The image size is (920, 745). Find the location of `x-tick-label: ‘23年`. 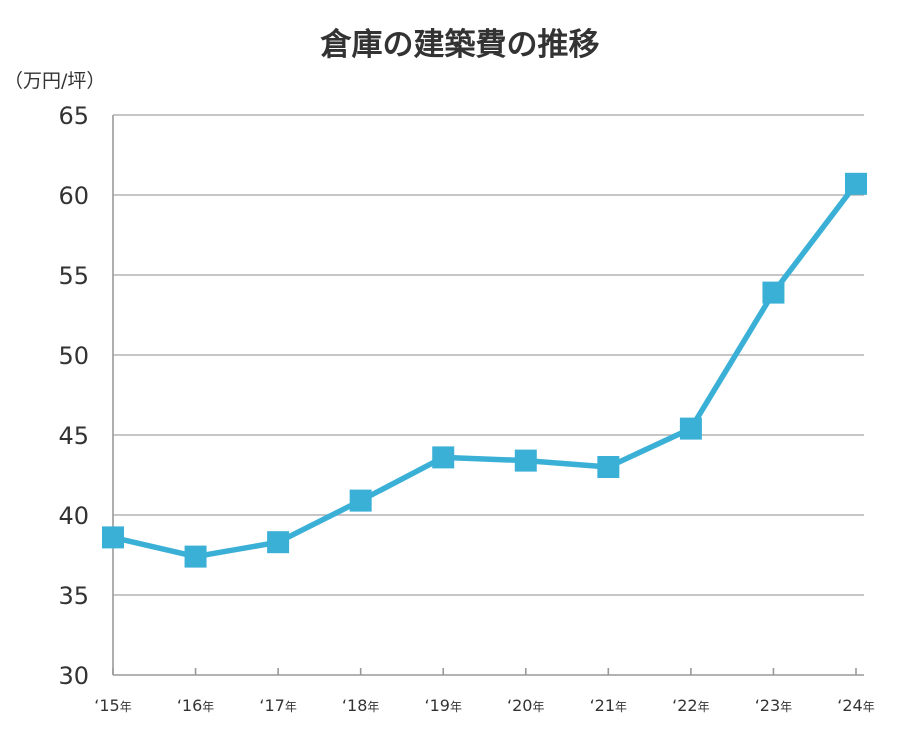

x-tick-label: ‘23年 is located at coordinates (773, 705).